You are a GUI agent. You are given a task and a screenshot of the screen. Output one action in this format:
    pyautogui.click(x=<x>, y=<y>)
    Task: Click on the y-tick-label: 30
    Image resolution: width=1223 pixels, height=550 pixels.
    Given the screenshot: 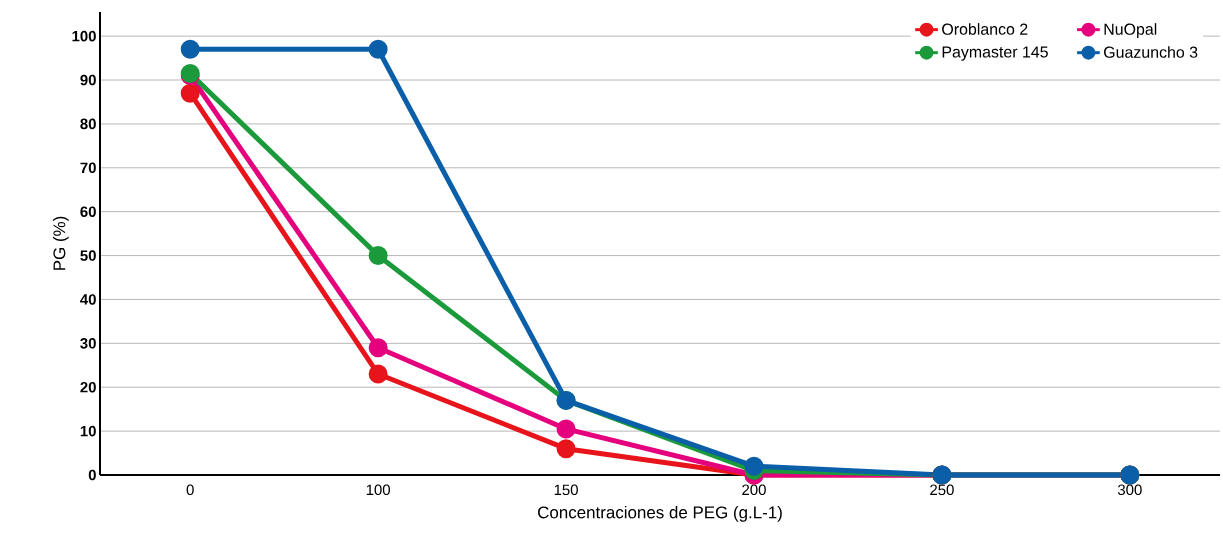 What is the action you would take?
    pyautogui.click(x=88, y=343)
    